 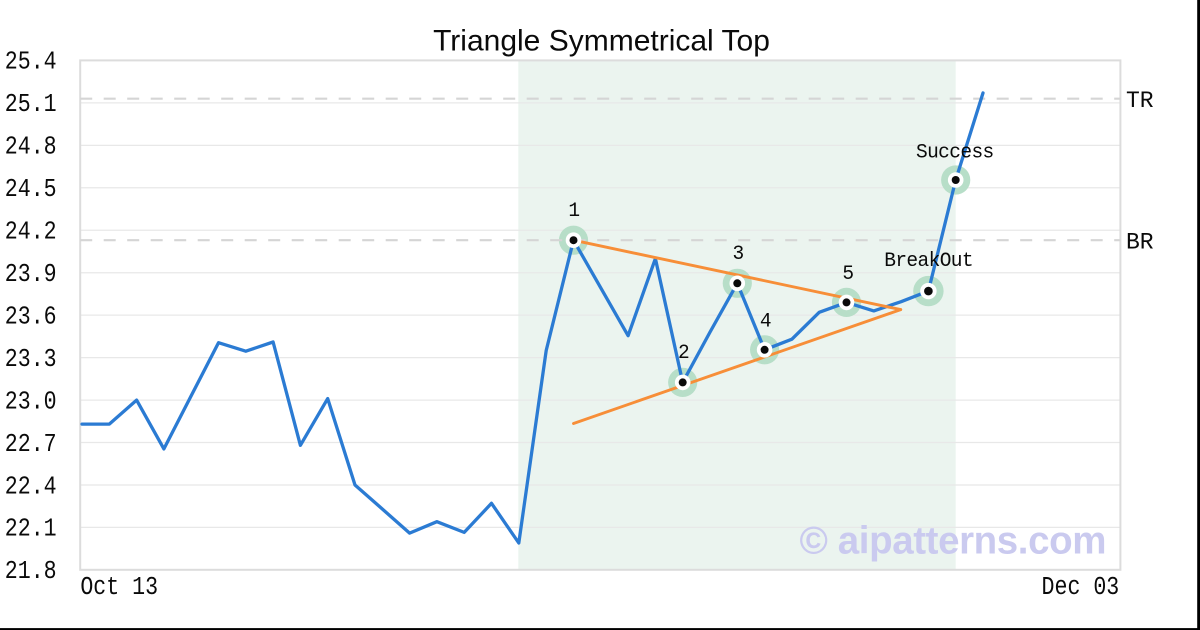 What do you see at coordinates (31, 359) in the screenshot?
I see `svg-text: 23.3` at bounding box center [31, 359].